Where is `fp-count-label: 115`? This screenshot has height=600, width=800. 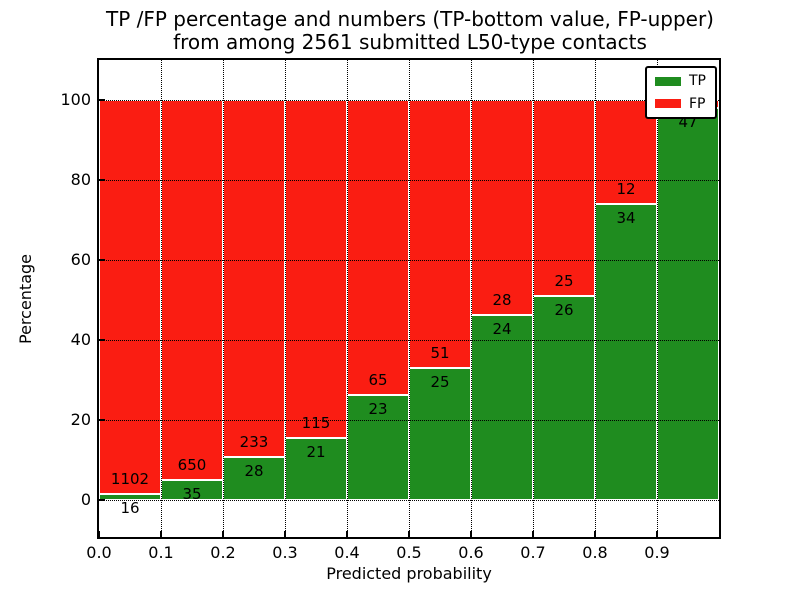
fp-count-label: 115 is located at coordinates (316, 423).